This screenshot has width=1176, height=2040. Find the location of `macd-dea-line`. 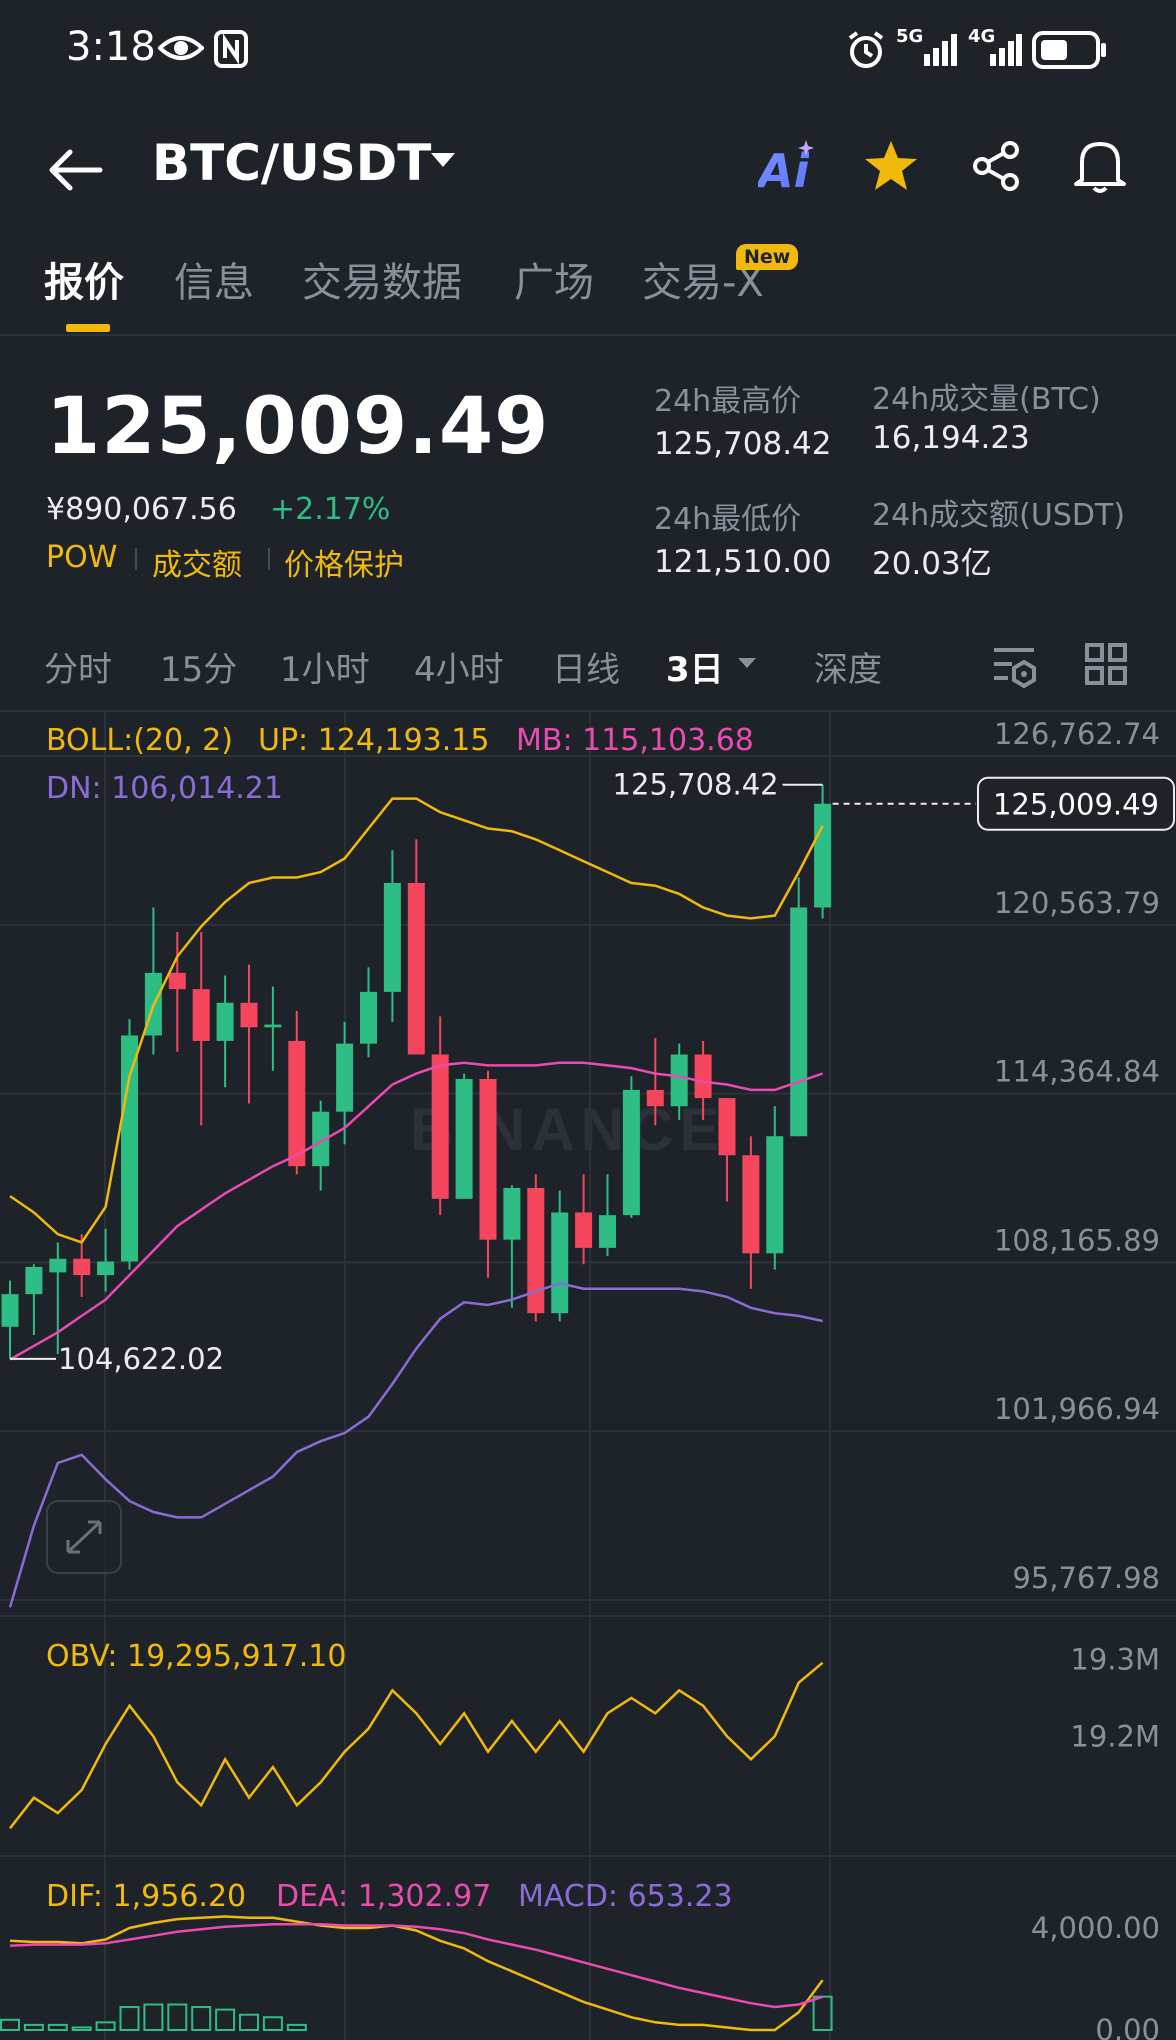

macd-dea-line is located at coordinates (416, 1965).